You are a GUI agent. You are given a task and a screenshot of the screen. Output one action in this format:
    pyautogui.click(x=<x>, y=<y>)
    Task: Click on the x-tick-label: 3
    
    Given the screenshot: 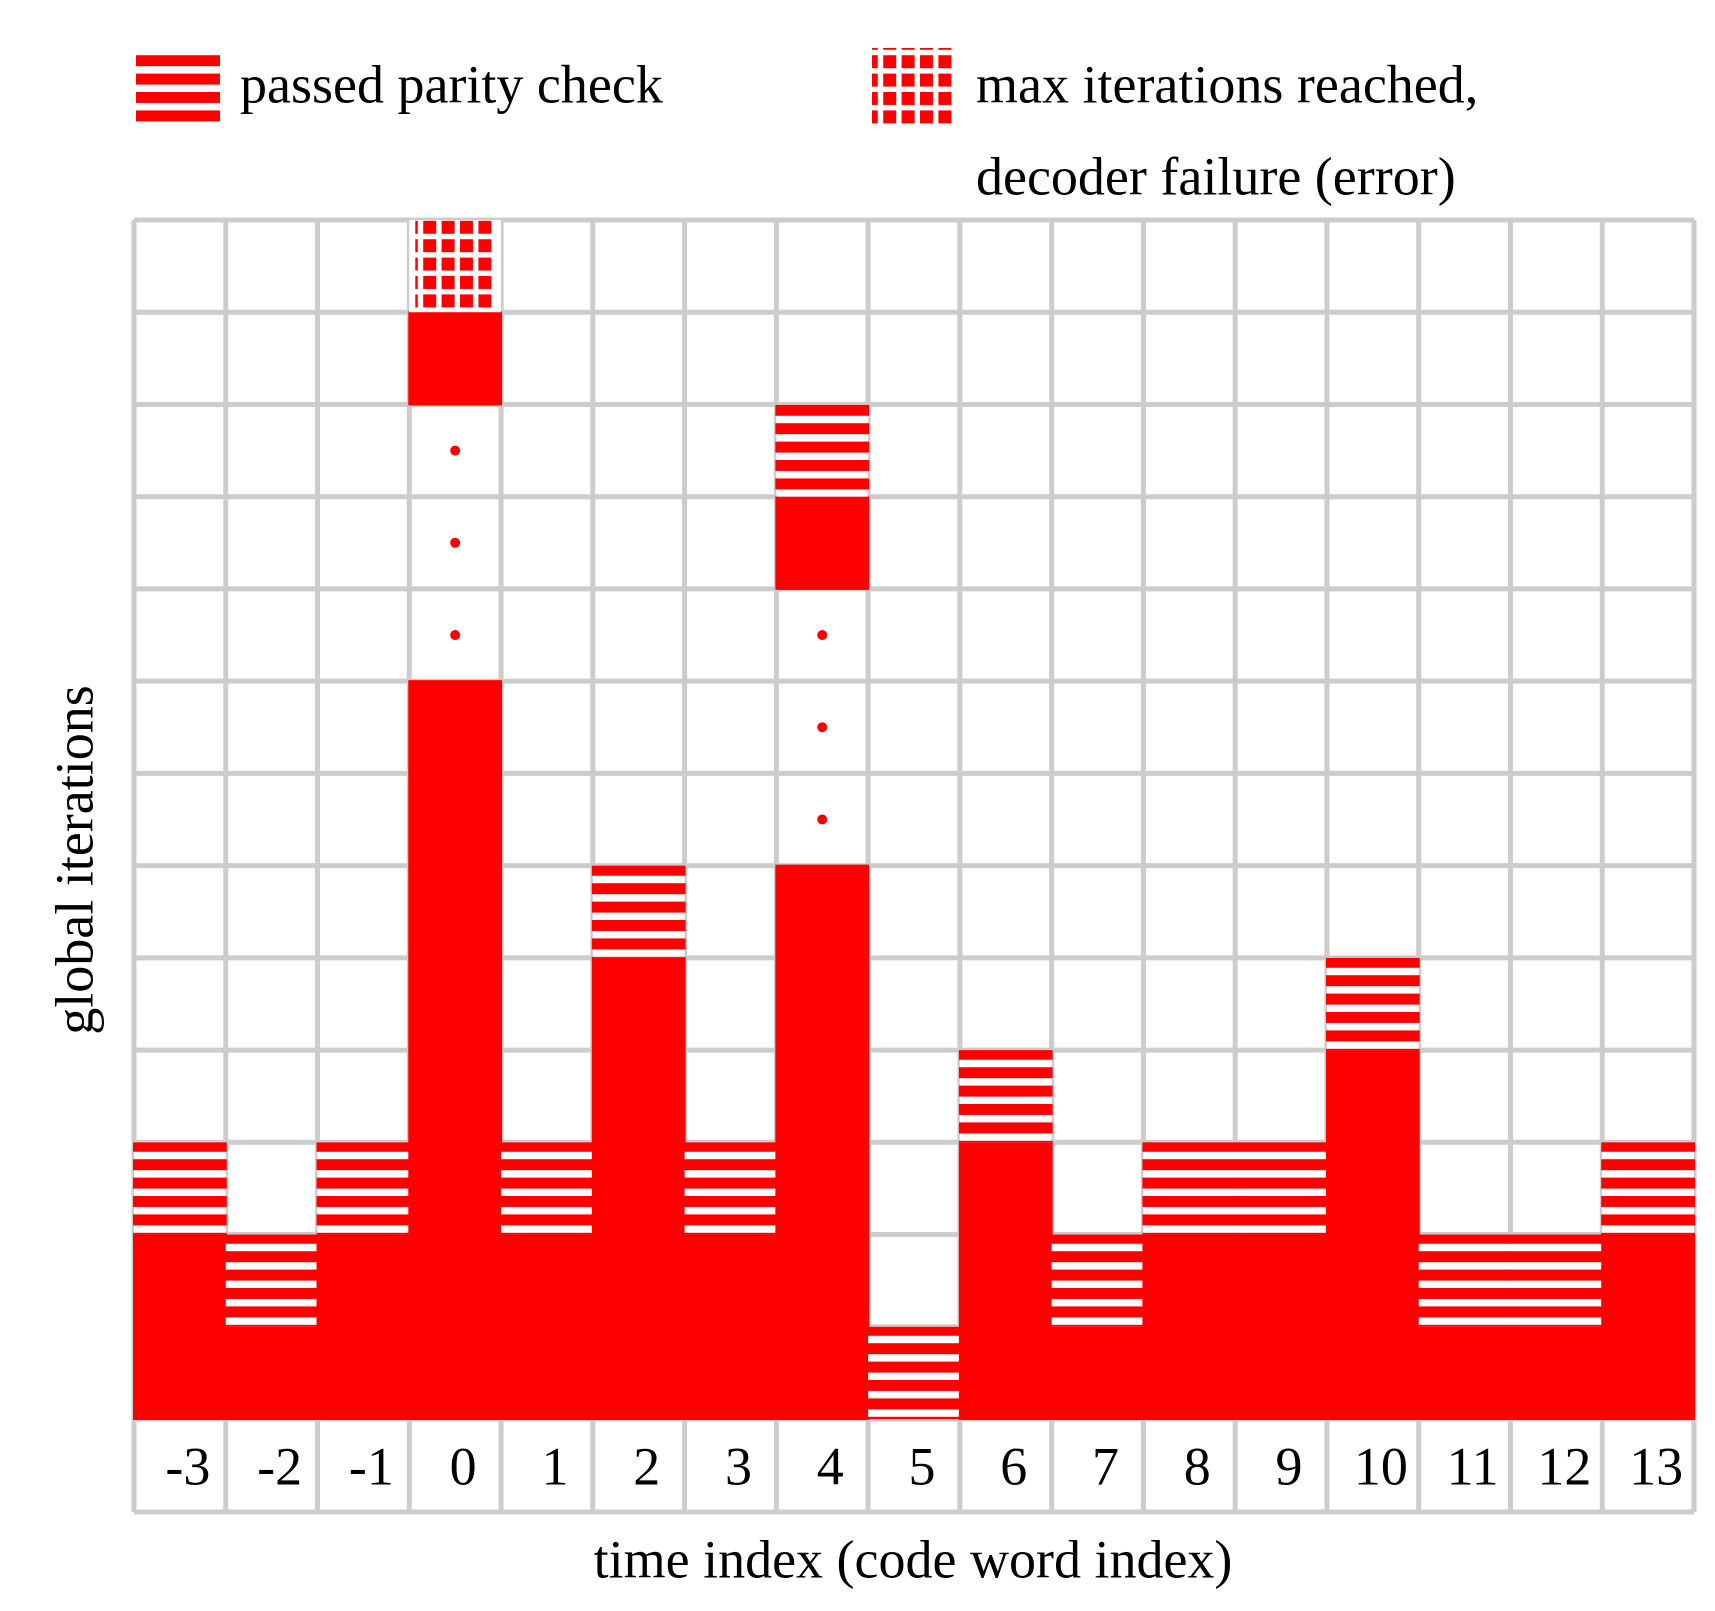 What is the action you would take?
    pyautogui.click(x=738, y=1466)
    